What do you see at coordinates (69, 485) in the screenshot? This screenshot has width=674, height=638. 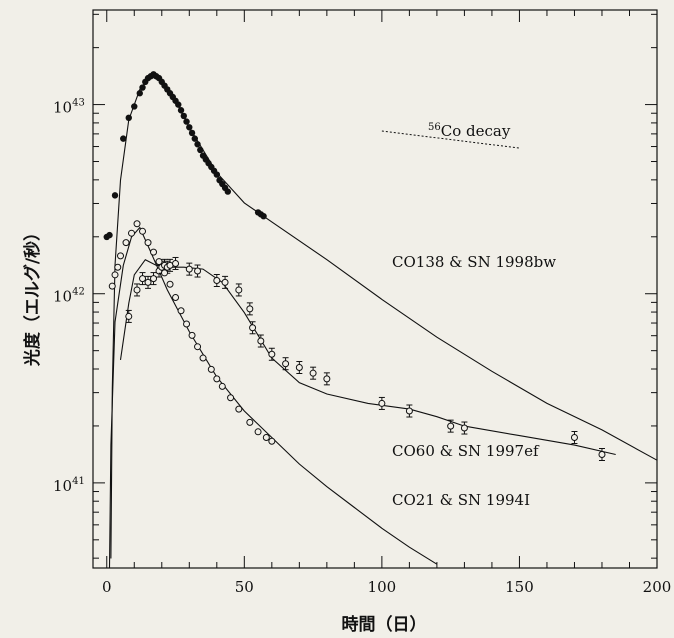 I see `y-tick-label: 1041` at bounding box center [69, 485].